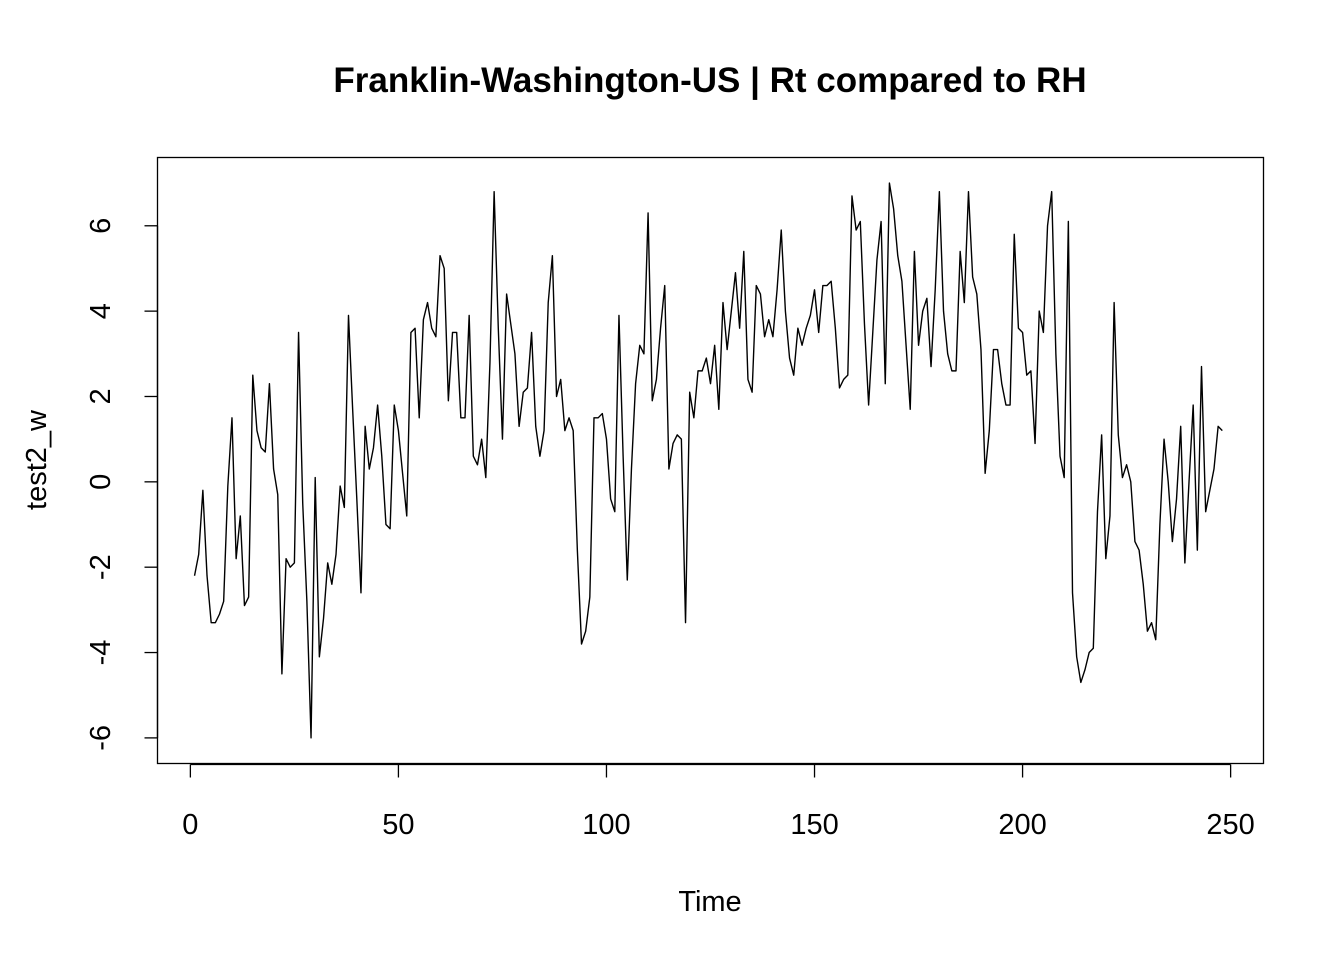 The image size is (1344, 960). I want to click on x-tick-label: 0, so click(190, 825).